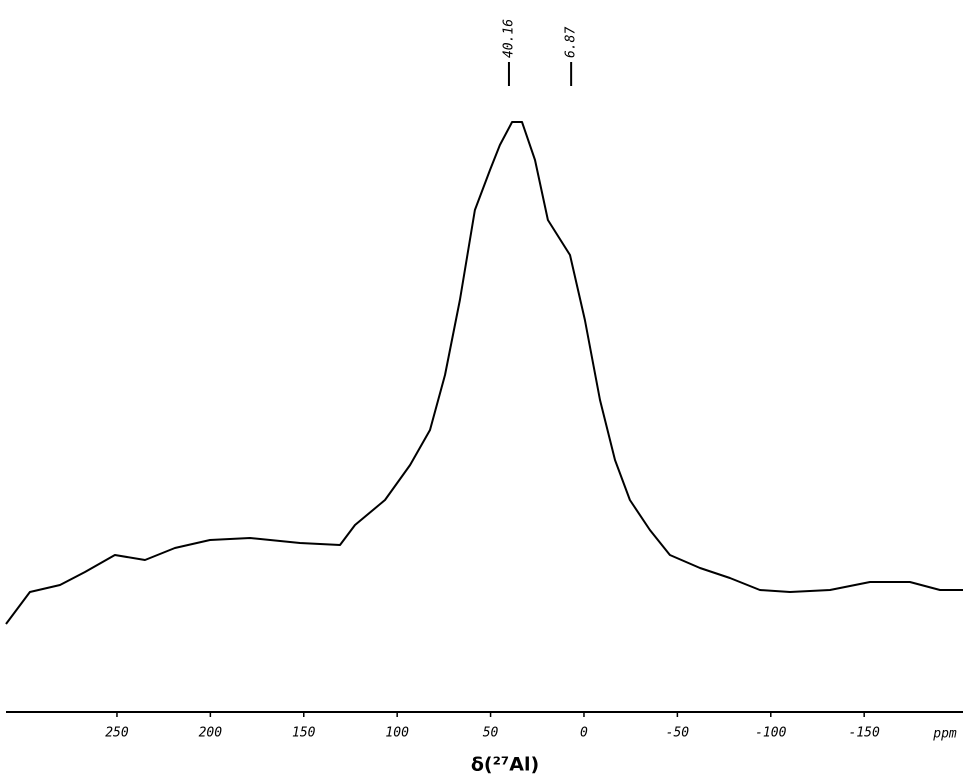 The width and height of the screenshot is (969, 783). What do you see at coordinates (584, 733) in the screenshot?
I see `x-tick-label: 0` at bounding box center [584, 733].